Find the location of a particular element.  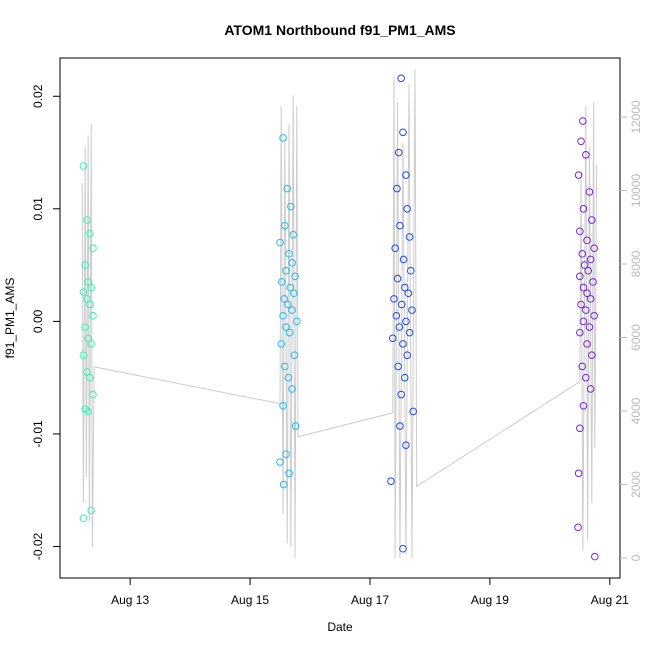

x-tick-label: Aug 19 is located at coordinates (490, 600).